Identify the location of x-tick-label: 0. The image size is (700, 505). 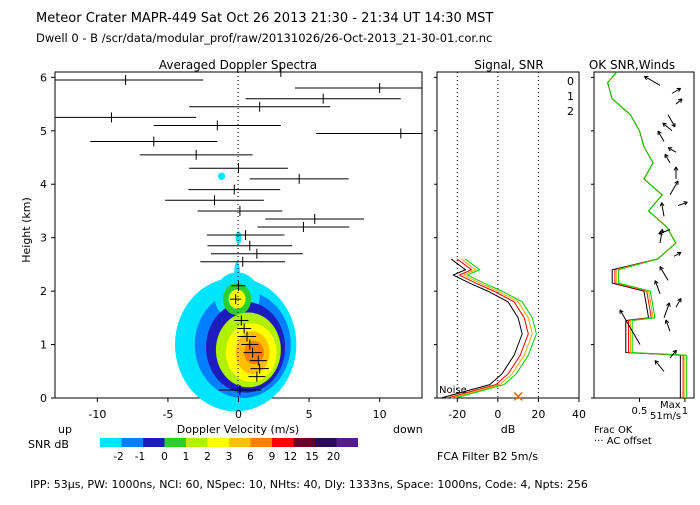
(238, 414).